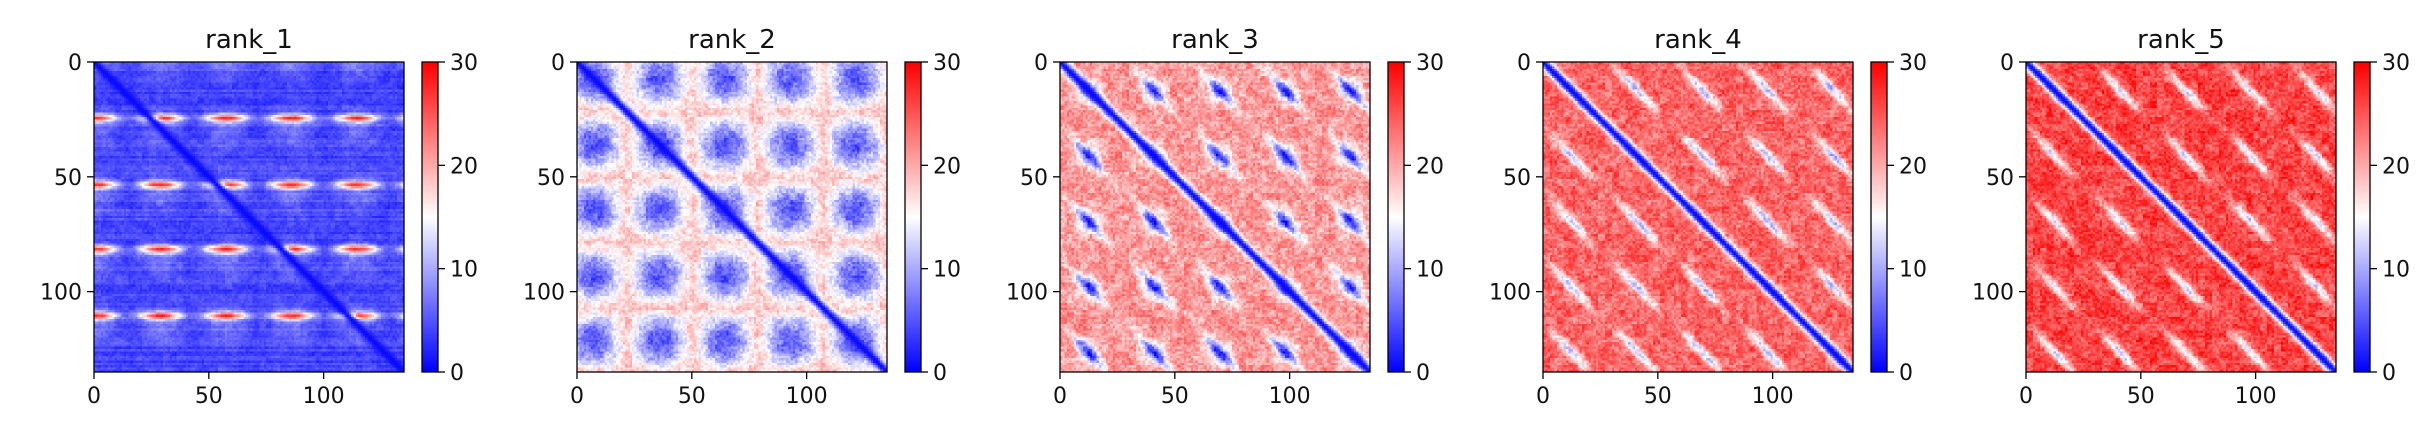 This screenshot has width=2435, height=438. What do you see at coordinates (249, 40) in the screenshot?
I see `chart-title: rank_1` at bounding box center [249, 40].